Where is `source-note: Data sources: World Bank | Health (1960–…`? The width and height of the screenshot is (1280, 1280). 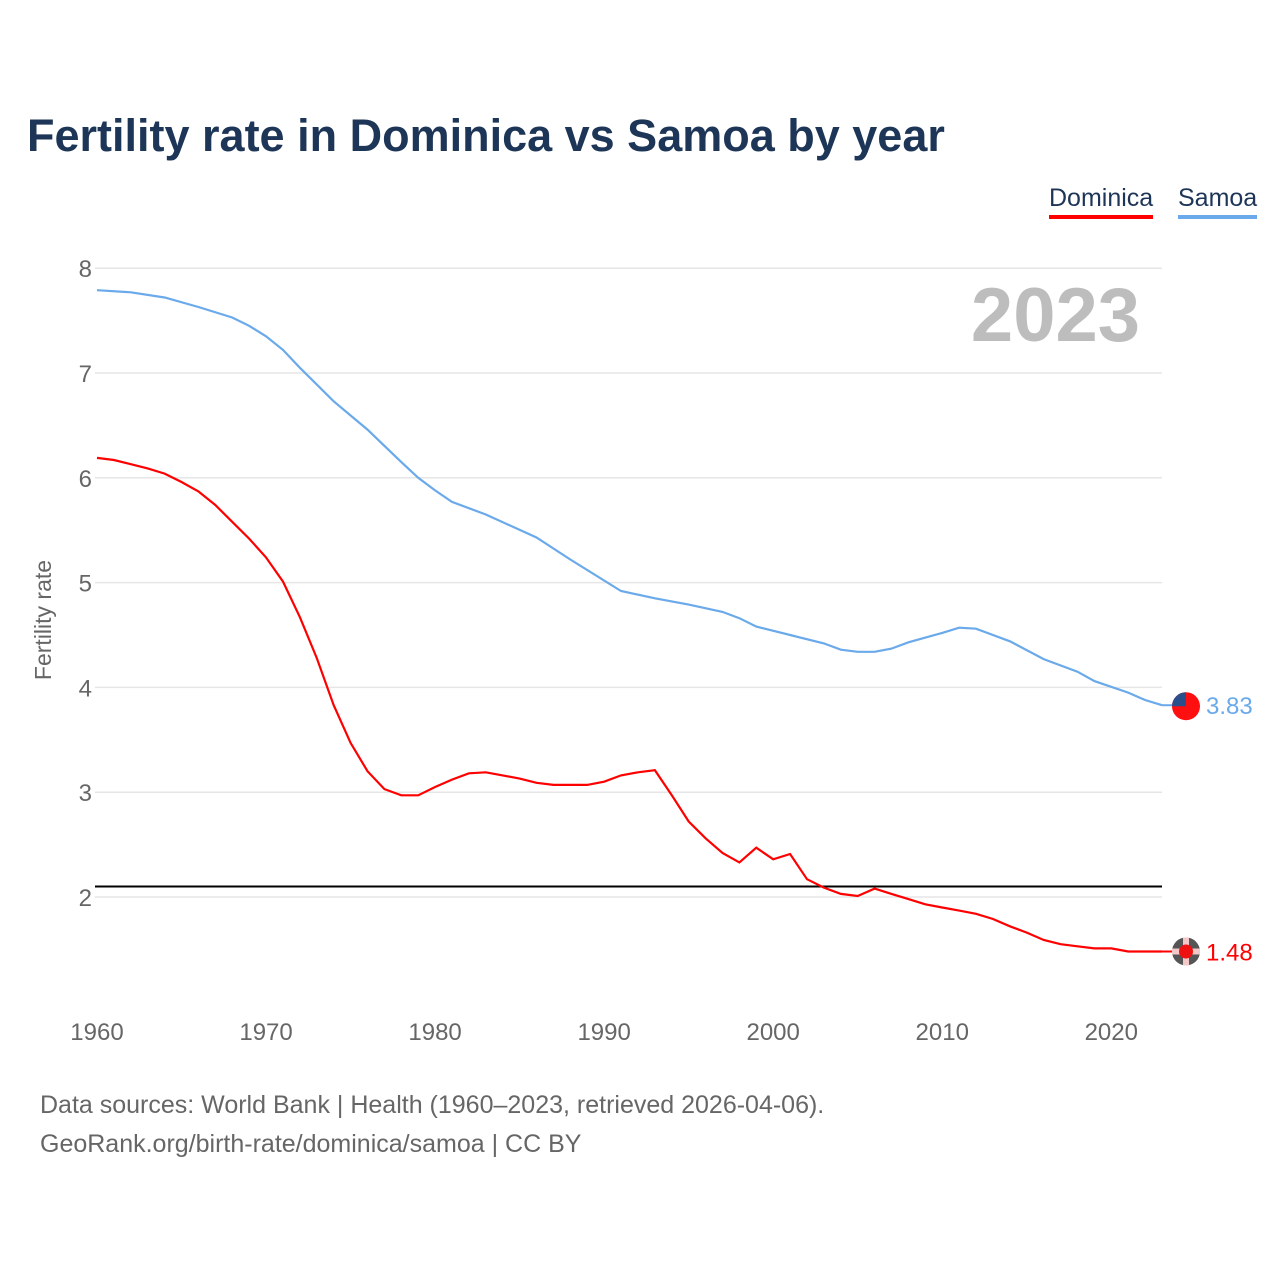 source-note: Data sources: World Bank | Health (1960–… is located at coordinates (432, 1125).